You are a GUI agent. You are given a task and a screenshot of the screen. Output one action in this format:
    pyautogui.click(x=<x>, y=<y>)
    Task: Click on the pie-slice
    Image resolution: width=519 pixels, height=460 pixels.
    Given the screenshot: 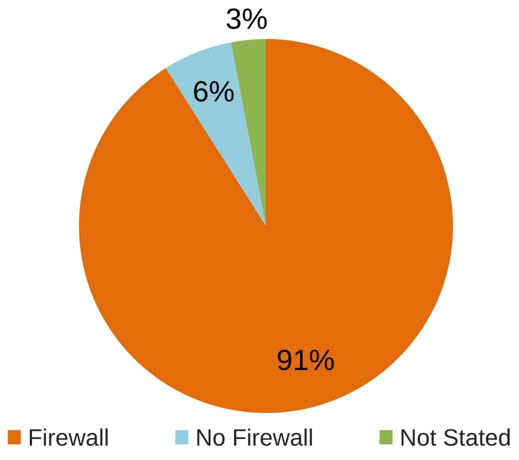 What is the action you would take?
    pyautogui.click(x=216, y=134)
    